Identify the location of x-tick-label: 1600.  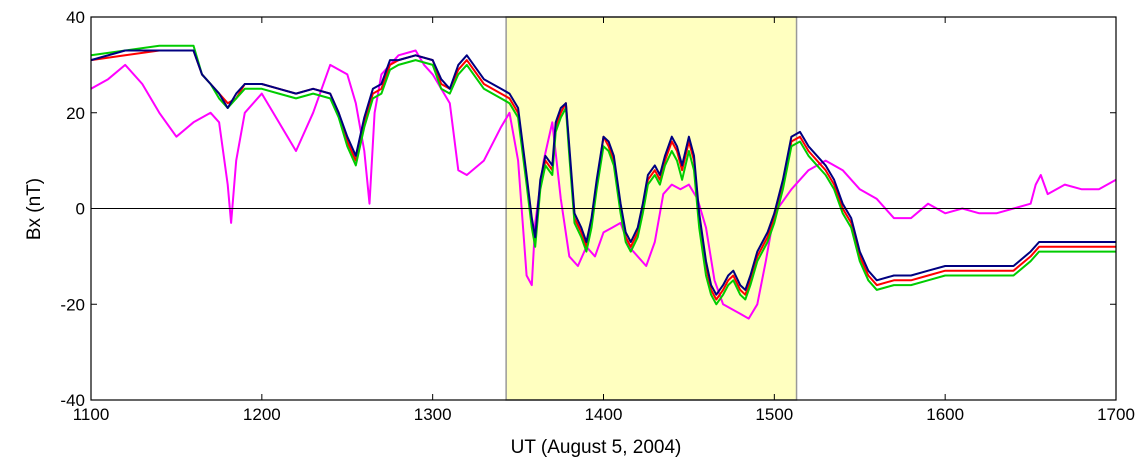
(945, 414).